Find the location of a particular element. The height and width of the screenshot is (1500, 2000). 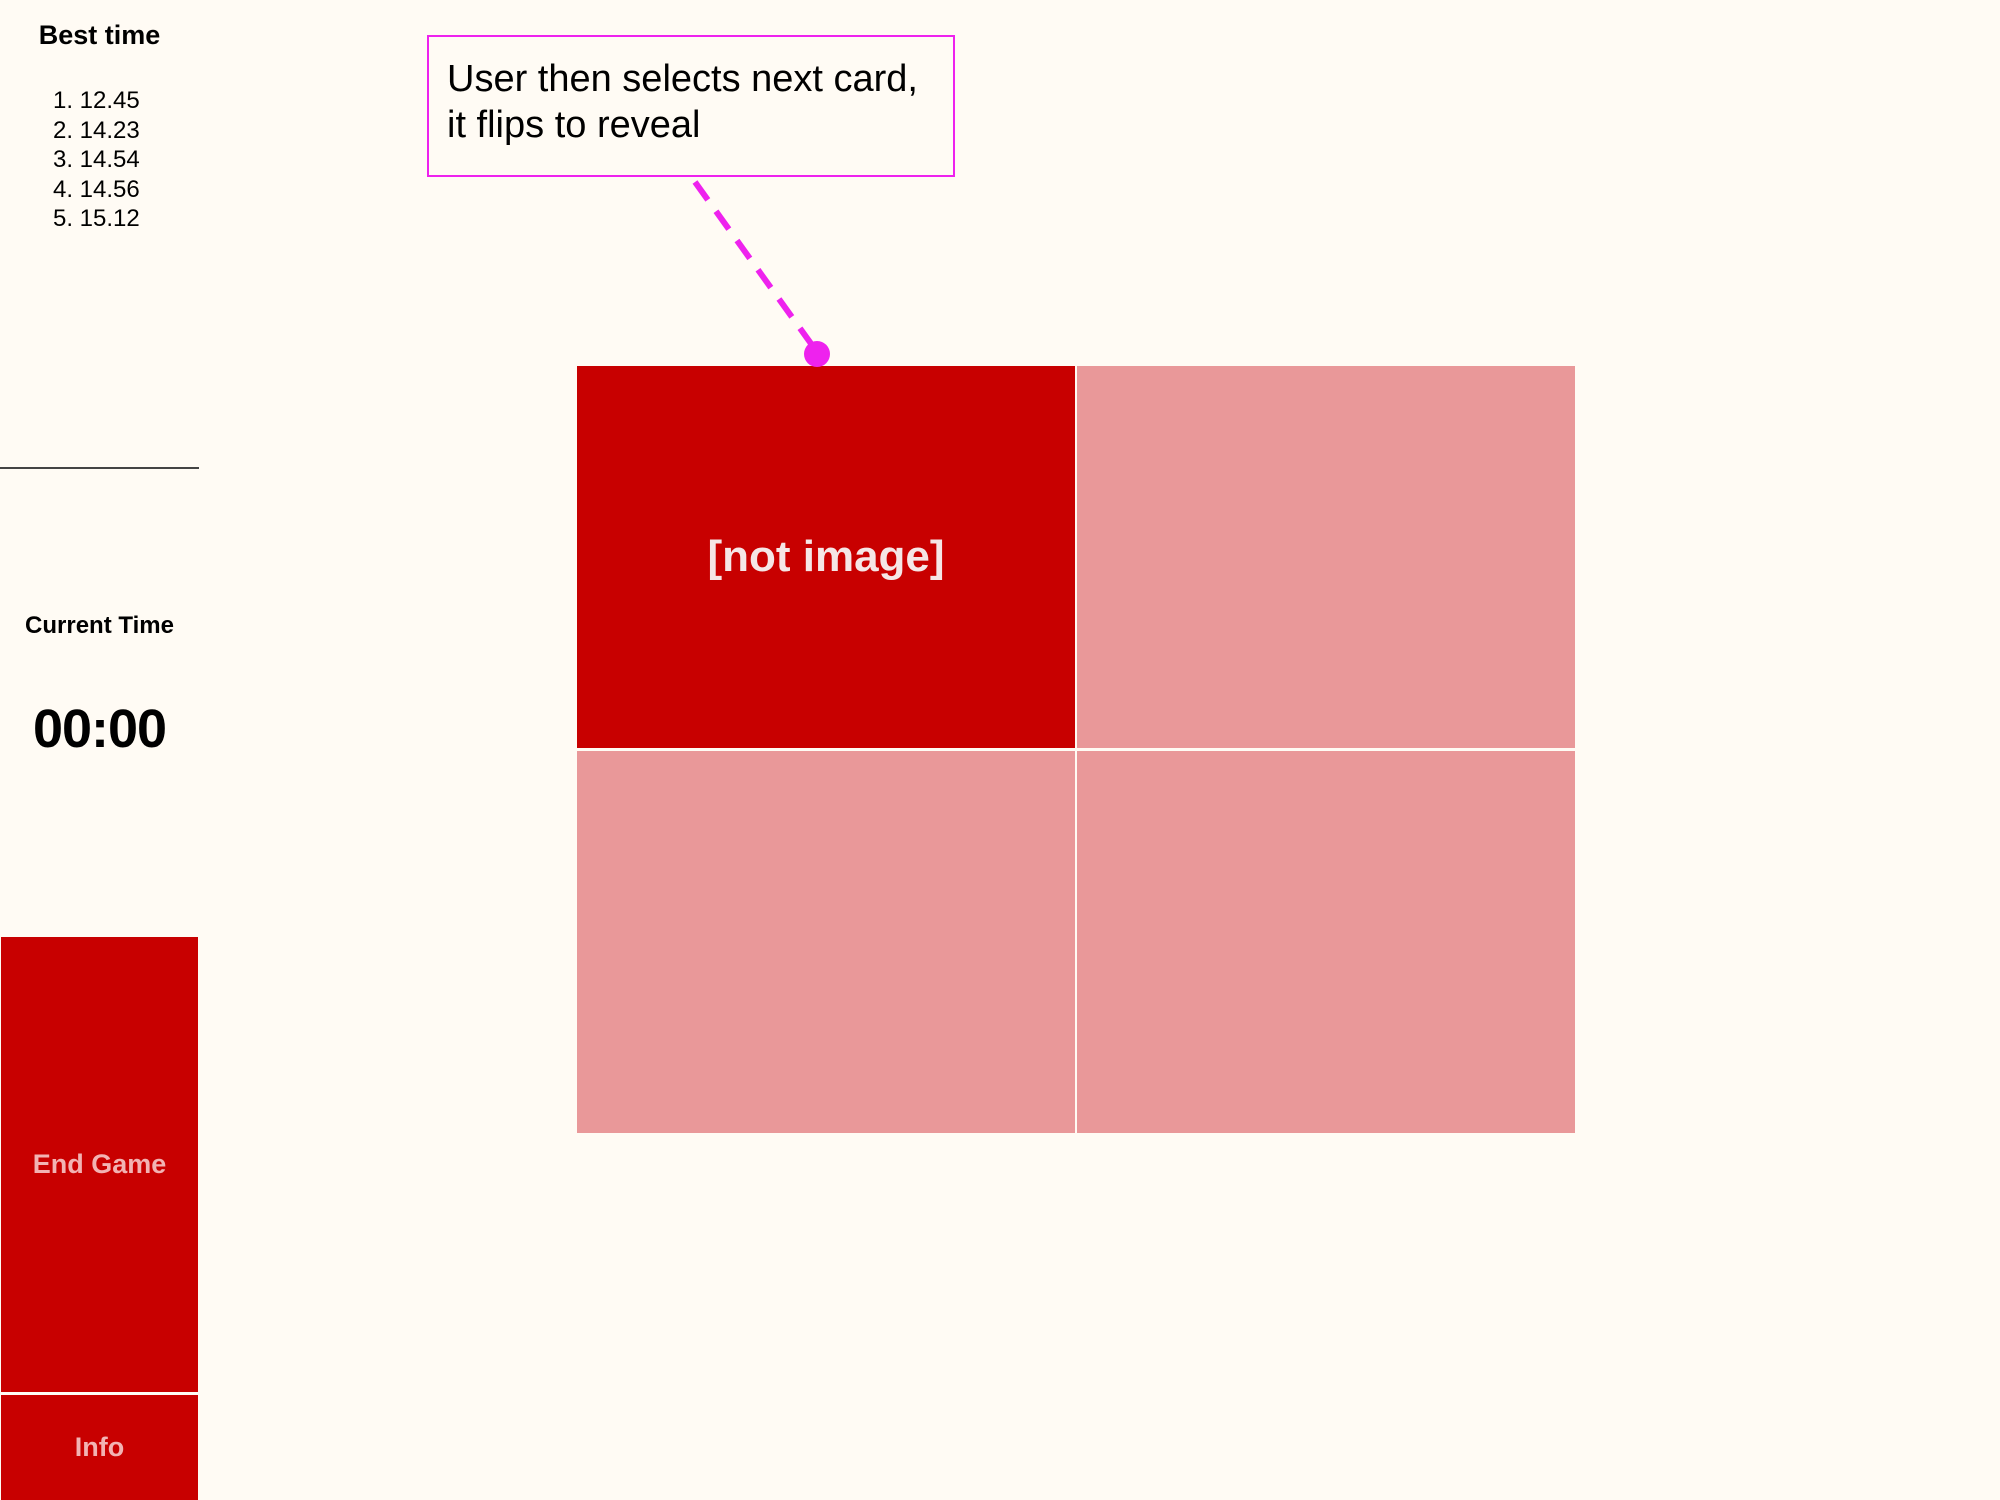

sidebar-divider is located at coordinates (99, 468).